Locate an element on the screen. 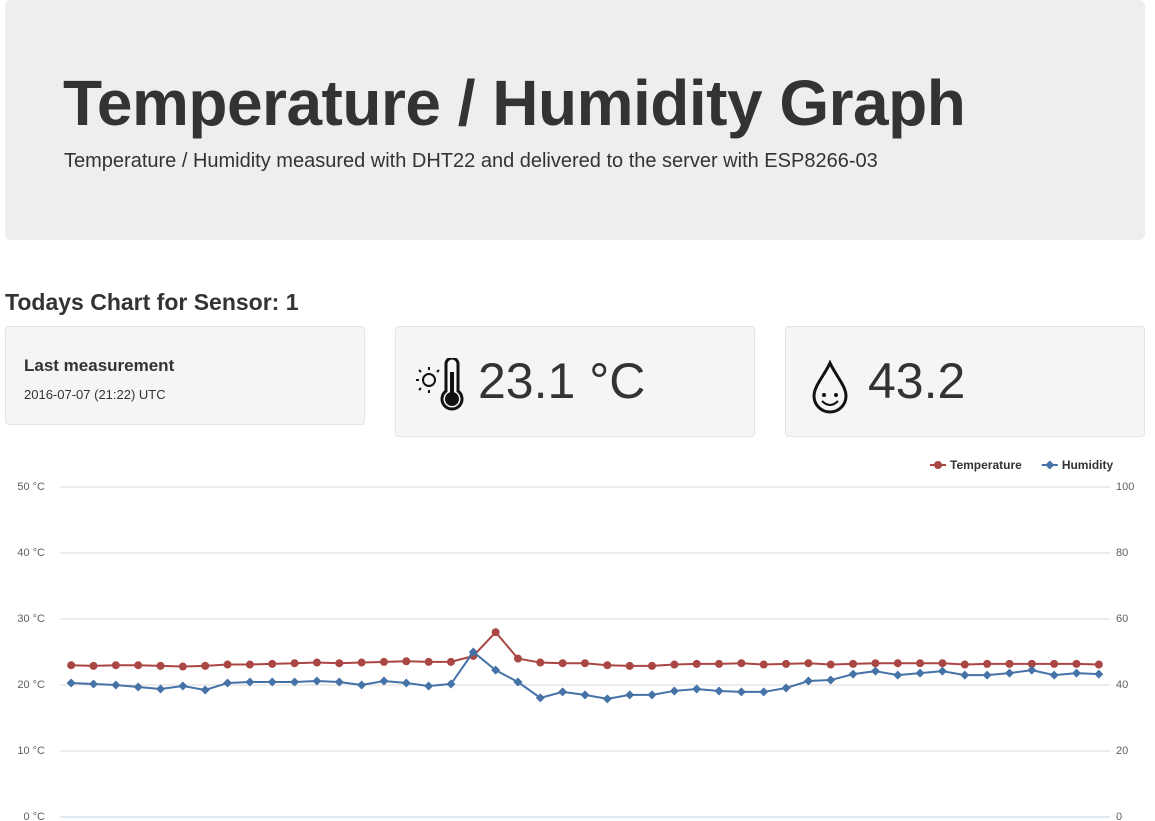 The image size is (1155, 821). y-tick-label: 40 °C is located at coordinates (31, 553).